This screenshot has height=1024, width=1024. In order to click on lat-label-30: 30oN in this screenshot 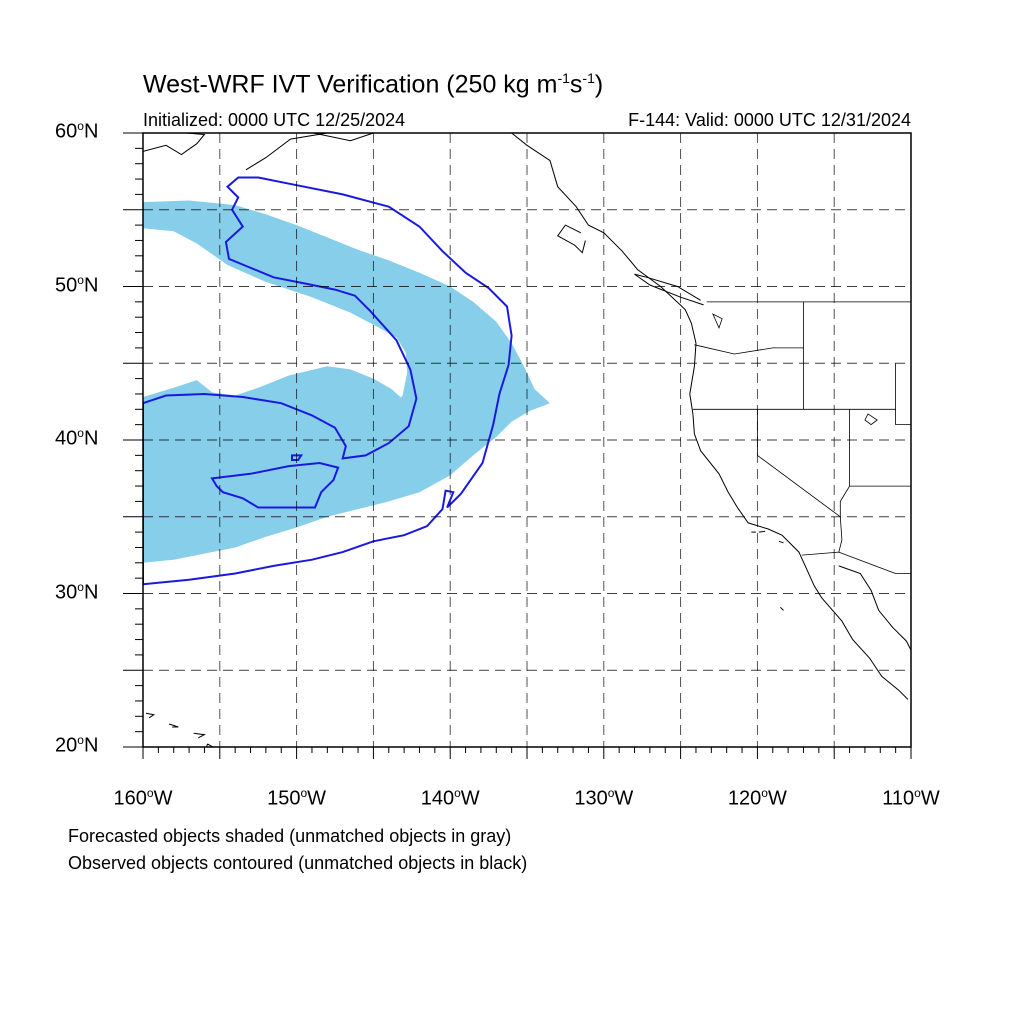, I will do `click(77, 591)`.